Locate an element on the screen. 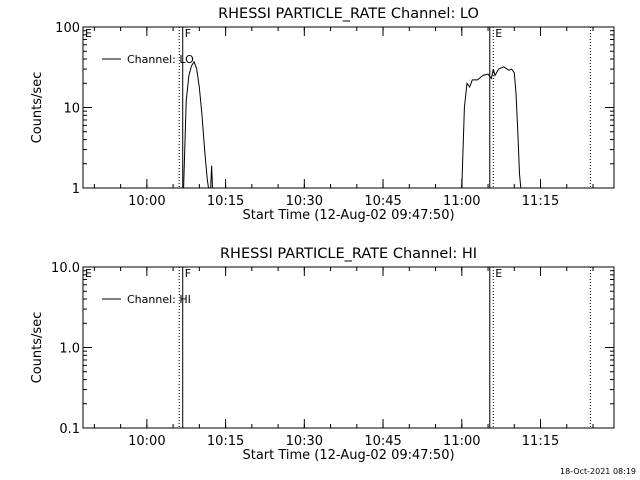 The width and height of the screenshot is (640, 480). chart-title: RHESSI PARTICLE_RATE Channel: LO is located at coordinates (348, 14).